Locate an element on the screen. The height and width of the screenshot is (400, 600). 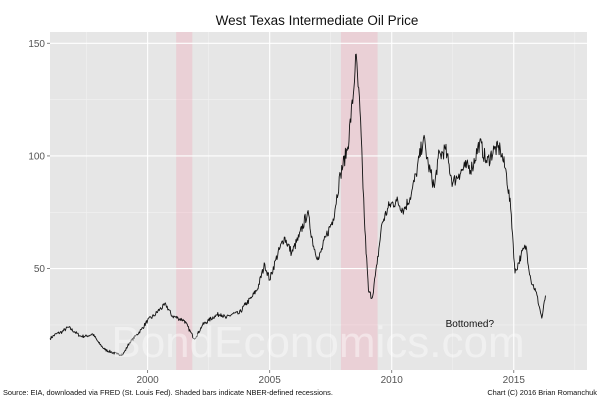
x-tick-label: 2010 is located at coordinates (392, 380).